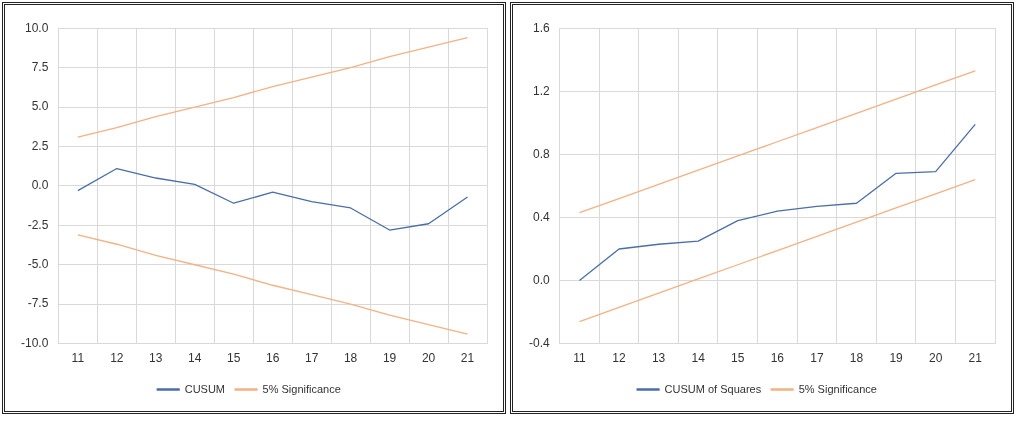 Image resolution: width=1028 pixels, height=424 pixels. I want to click on y-tick-label: -0.4, so click(539, 342).